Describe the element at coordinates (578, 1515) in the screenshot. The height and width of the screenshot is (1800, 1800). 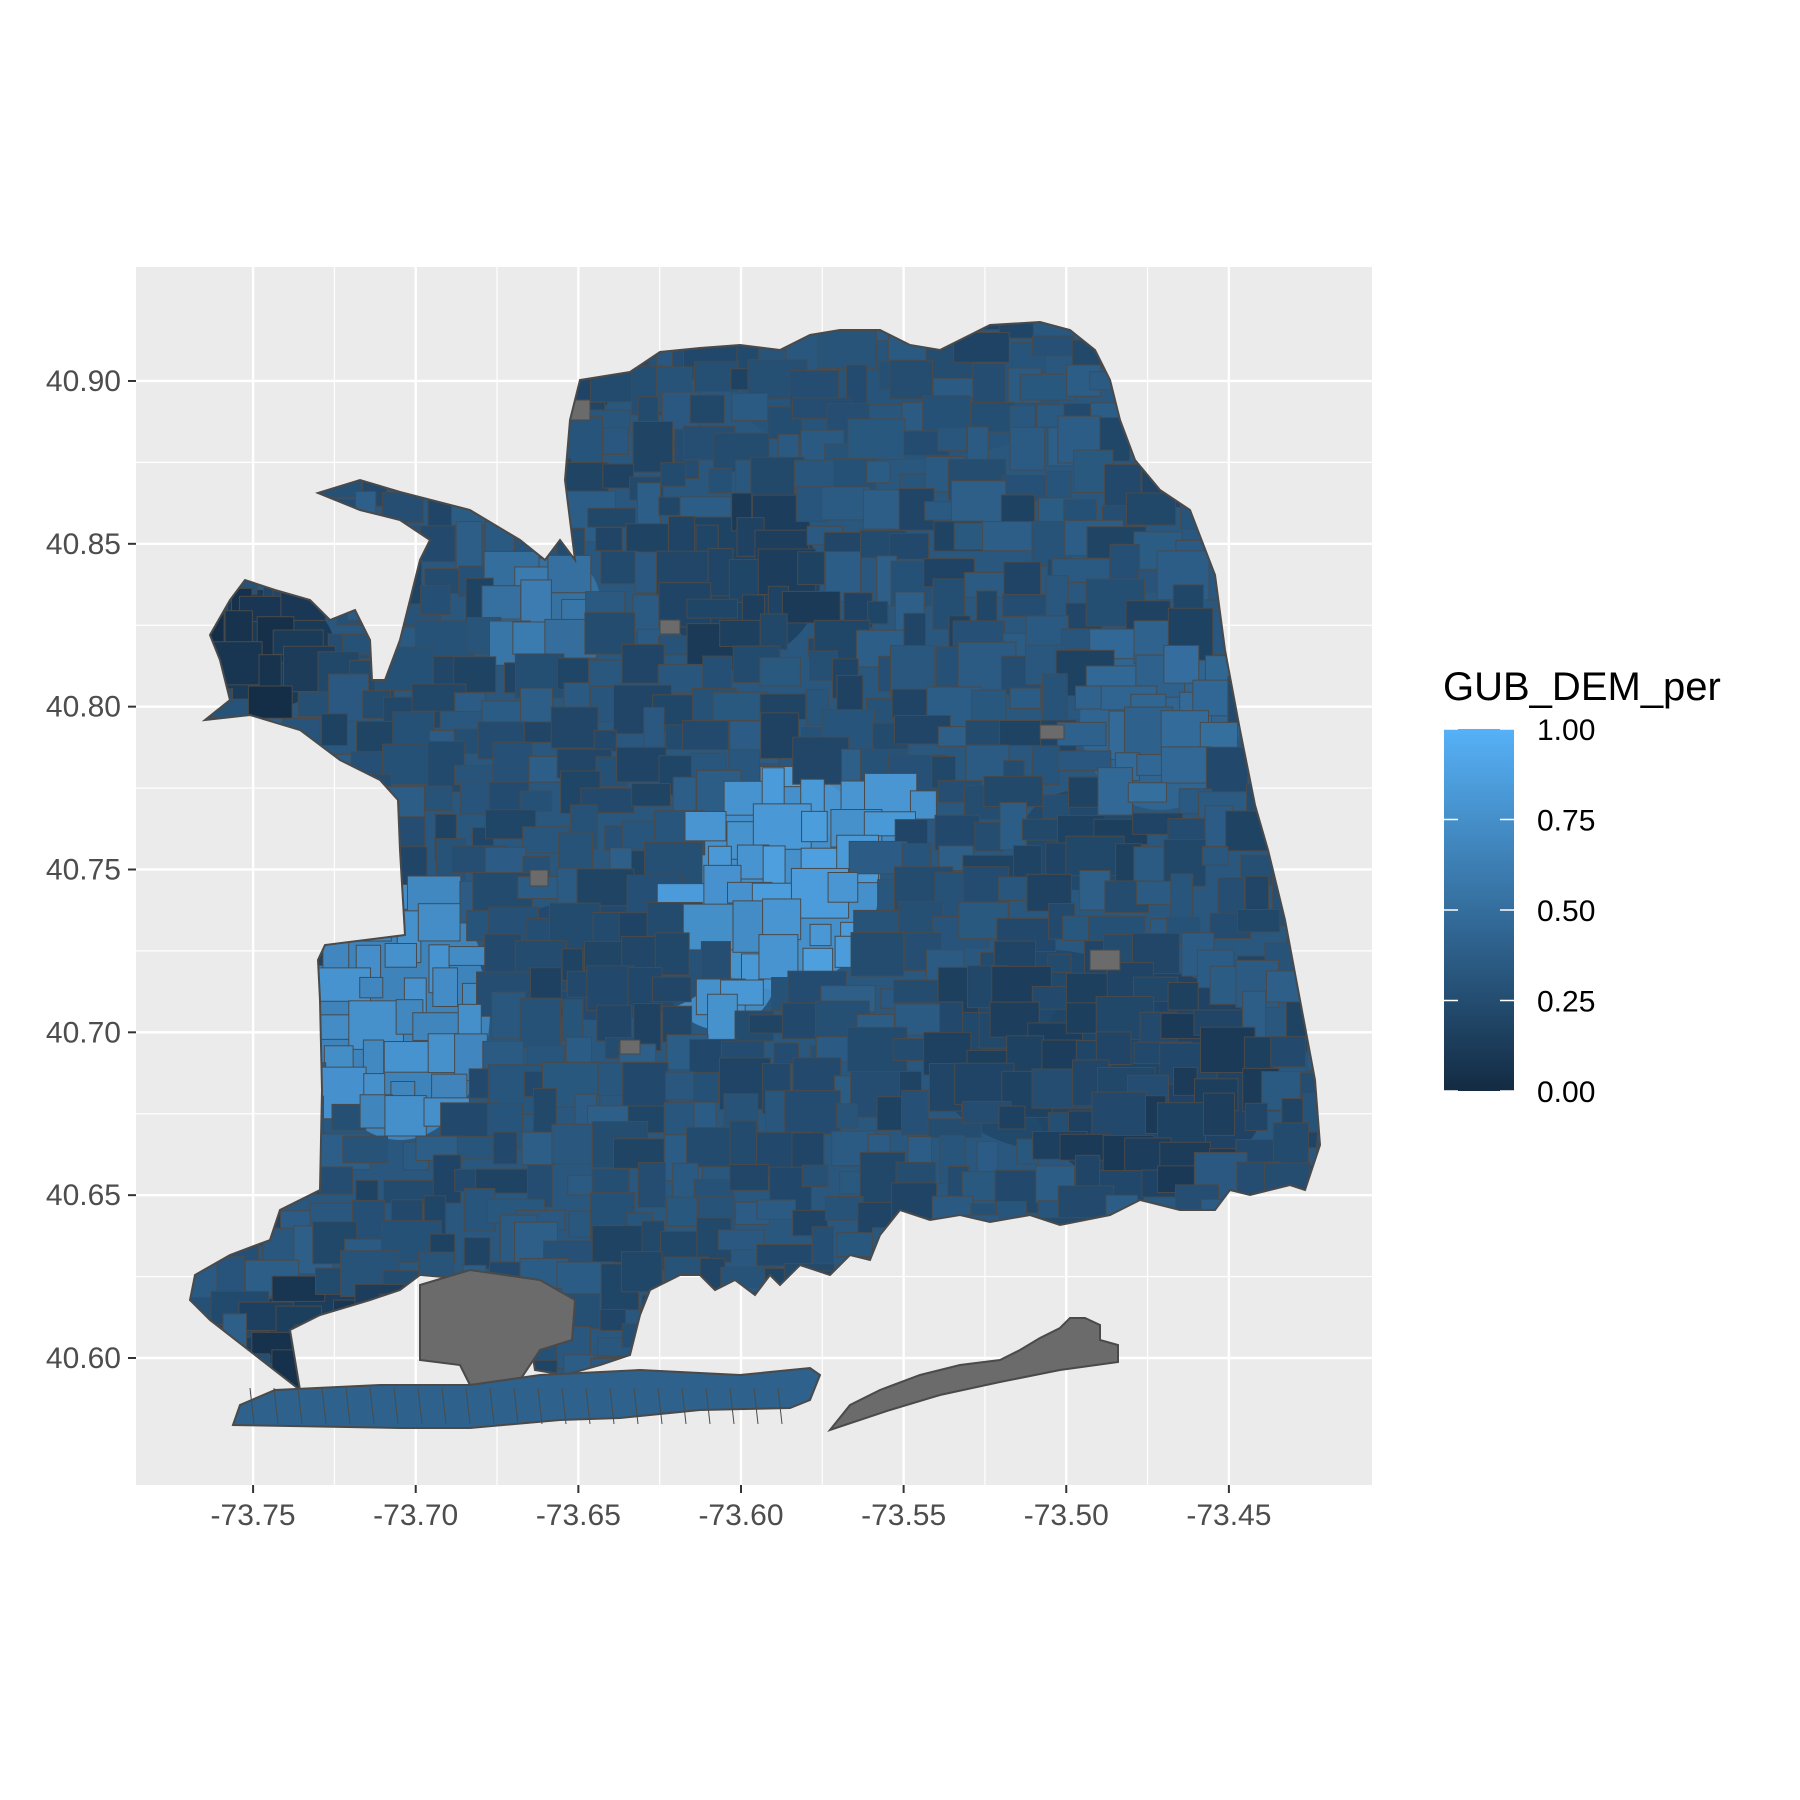
I see `x-tick-label: -73.65` at that location.